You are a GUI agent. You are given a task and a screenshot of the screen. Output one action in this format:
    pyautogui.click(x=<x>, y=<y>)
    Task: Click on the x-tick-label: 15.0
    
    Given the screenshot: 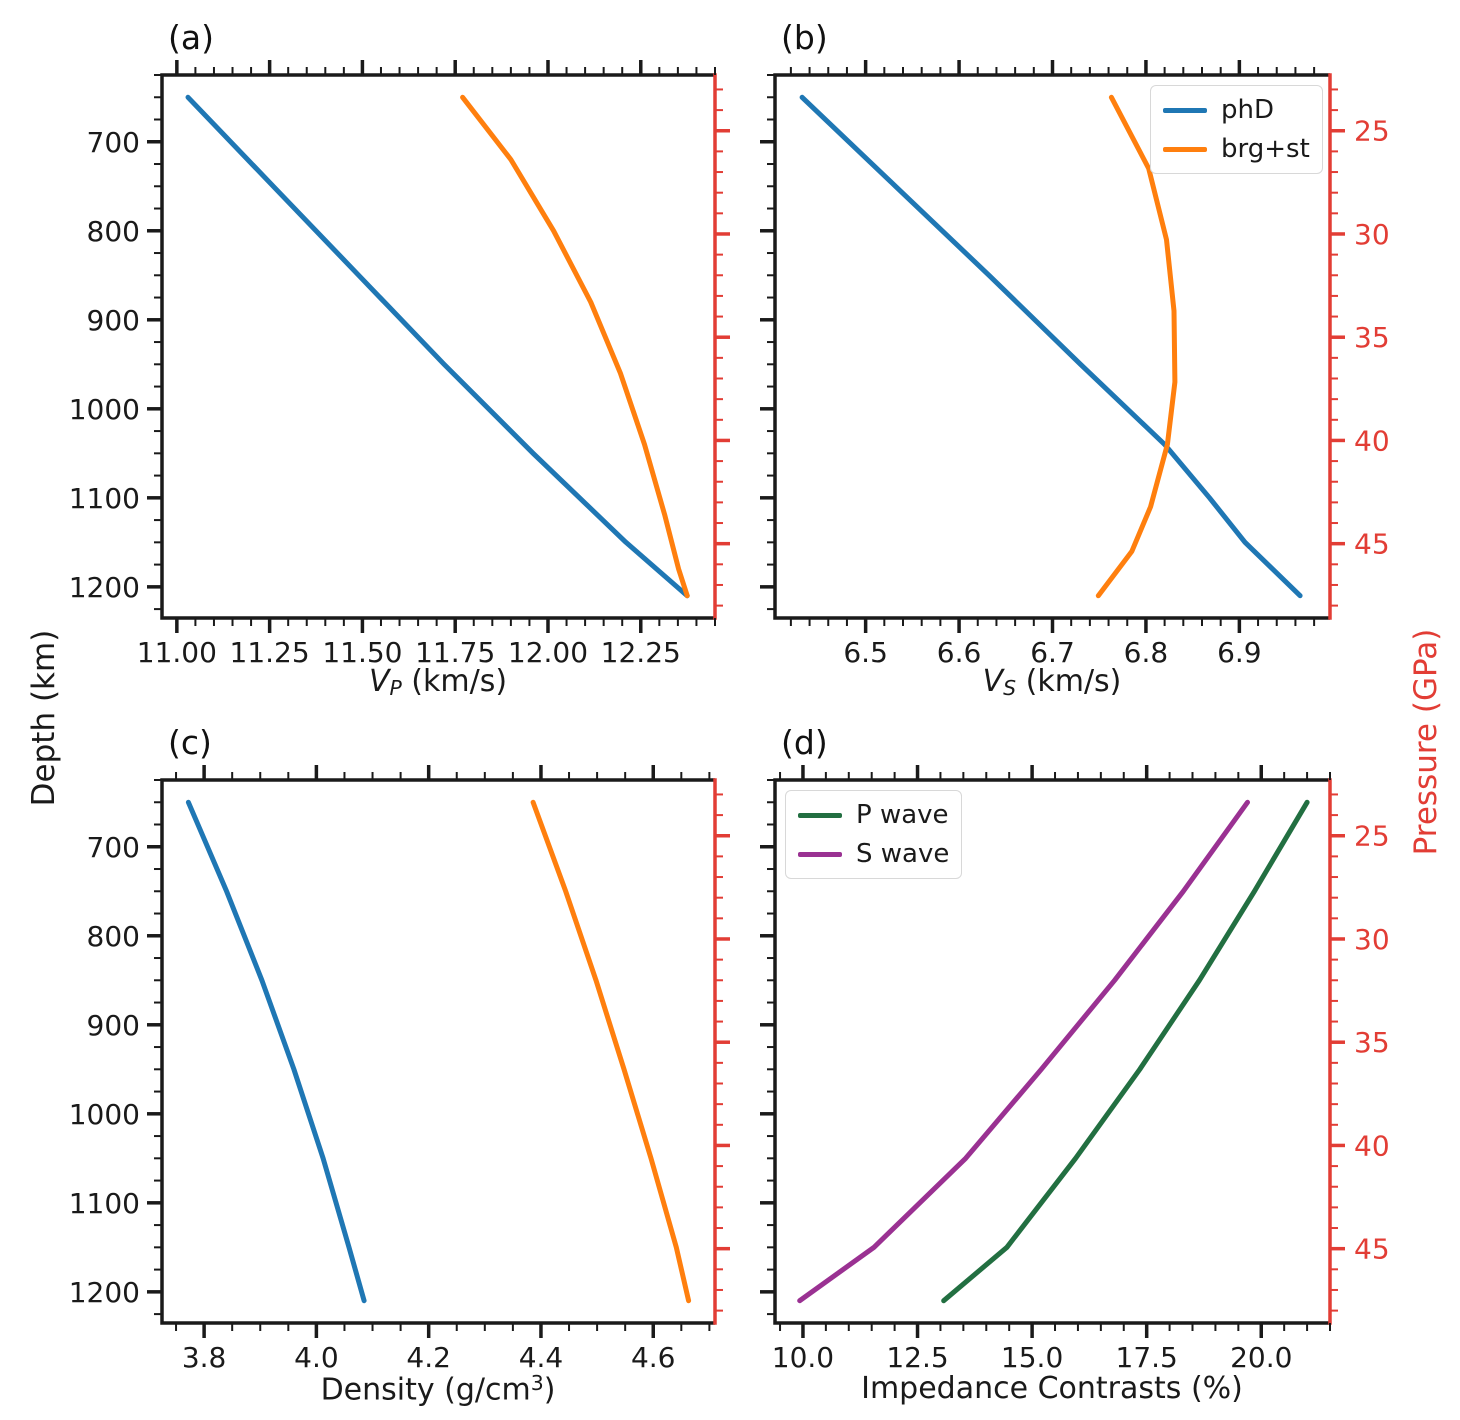 What is the action you would take?
    pyautogui.click(x=1032, y=1357)
    